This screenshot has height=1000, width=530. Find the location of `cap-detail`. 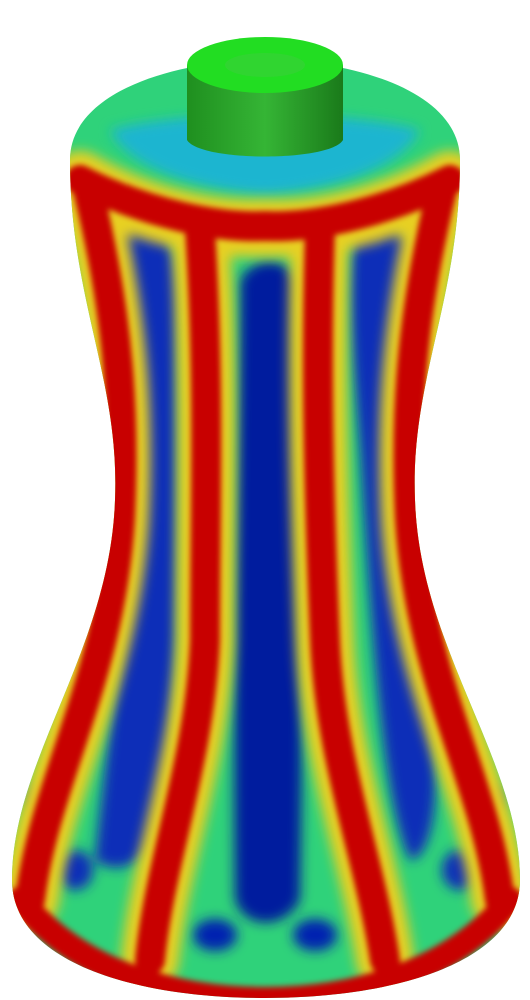

cap-detail is located at coordinates (265, 65).